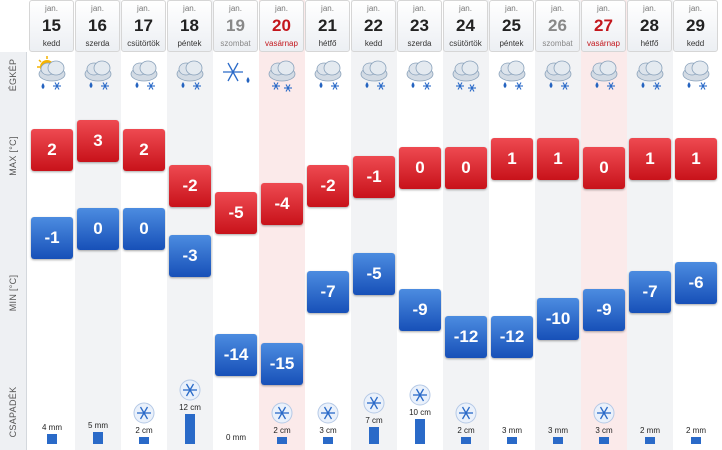 Image resolution: width=722 pixels, height=450 pixels. I want to click on day-header: jan. 17 csütörtök, so click(143, 26).